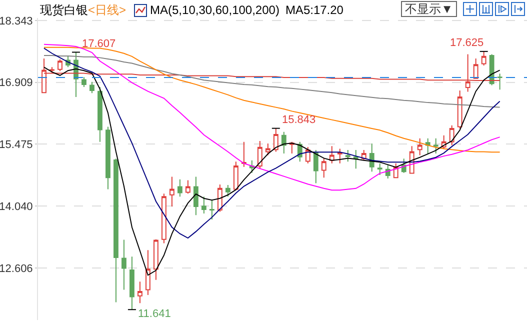 Image resolution: width=527 pixels, height=323 pixels. I want to click on annotation: 15.843, so click(299, 120).